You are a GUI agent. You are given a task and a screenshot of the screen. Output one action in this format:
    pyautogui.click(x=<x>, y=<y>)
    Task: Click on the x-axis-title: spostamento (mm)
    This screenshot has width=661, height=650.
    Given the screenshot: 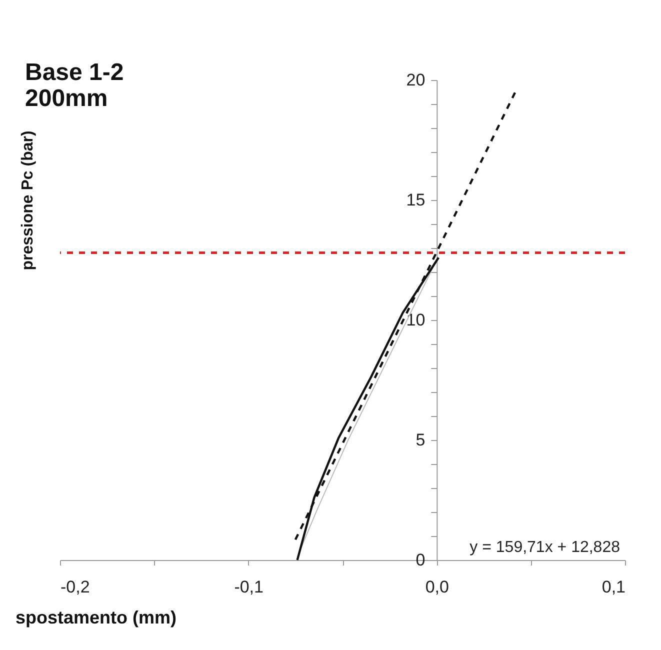 What is the action you would take?
    pyautogui.click(x=96, y=618)
    